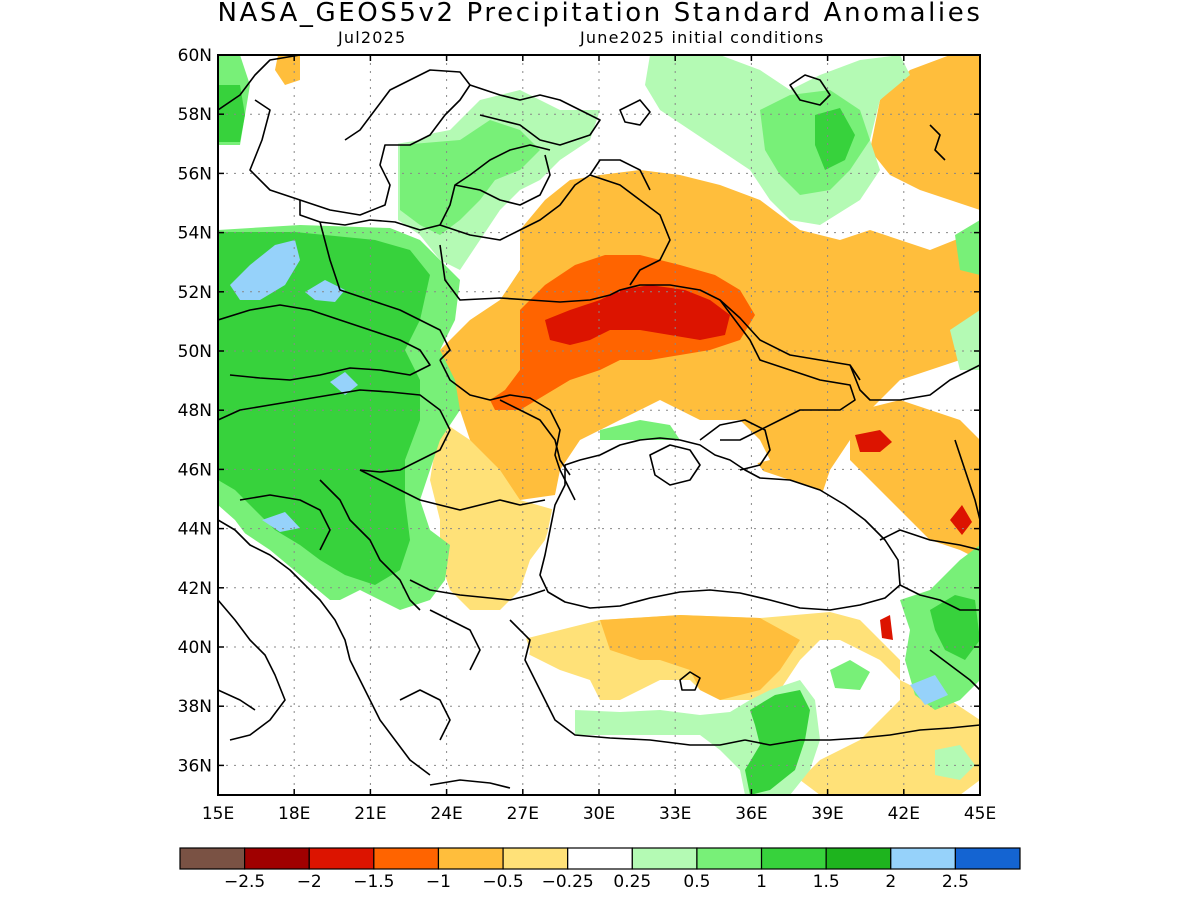 This screenshot has width=1200, height=900. Describe the element at coordinates (810, 90) in the screenshot. I see `lake-white-sea` at that location.